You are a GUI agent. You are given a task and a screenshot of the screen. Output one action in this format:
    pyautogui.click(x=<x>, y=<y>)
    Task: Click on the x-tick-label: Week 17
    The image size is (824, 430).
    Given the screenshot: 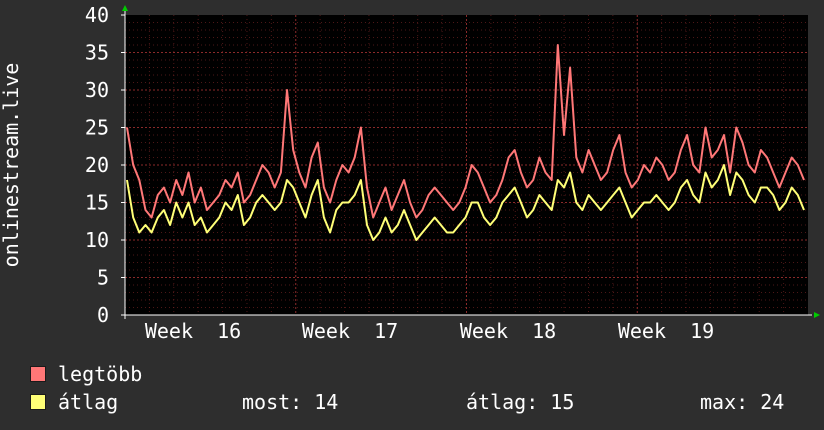 What is the action you would take?
    pyautogui.click(x=350, y=331)
    